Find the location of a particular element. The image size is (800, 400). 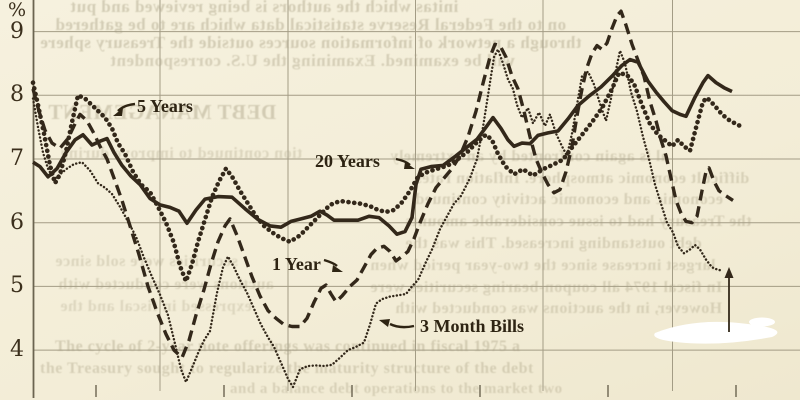

one-year-label: 1 Year is located at coordinates (296, 264).